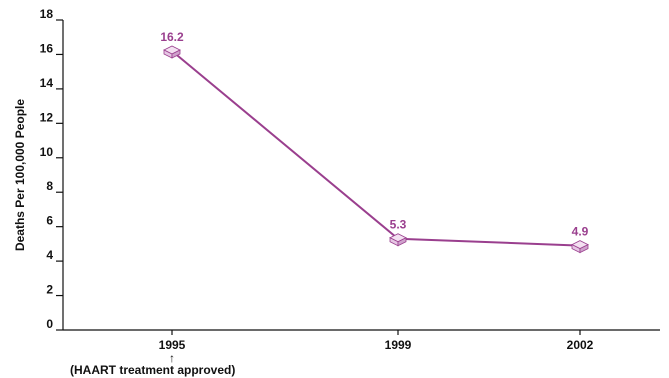 This screenshot has height=378, width=669. I want to click on haart-annotation: ↑ (HAART treatment approved), so click(152, 364).